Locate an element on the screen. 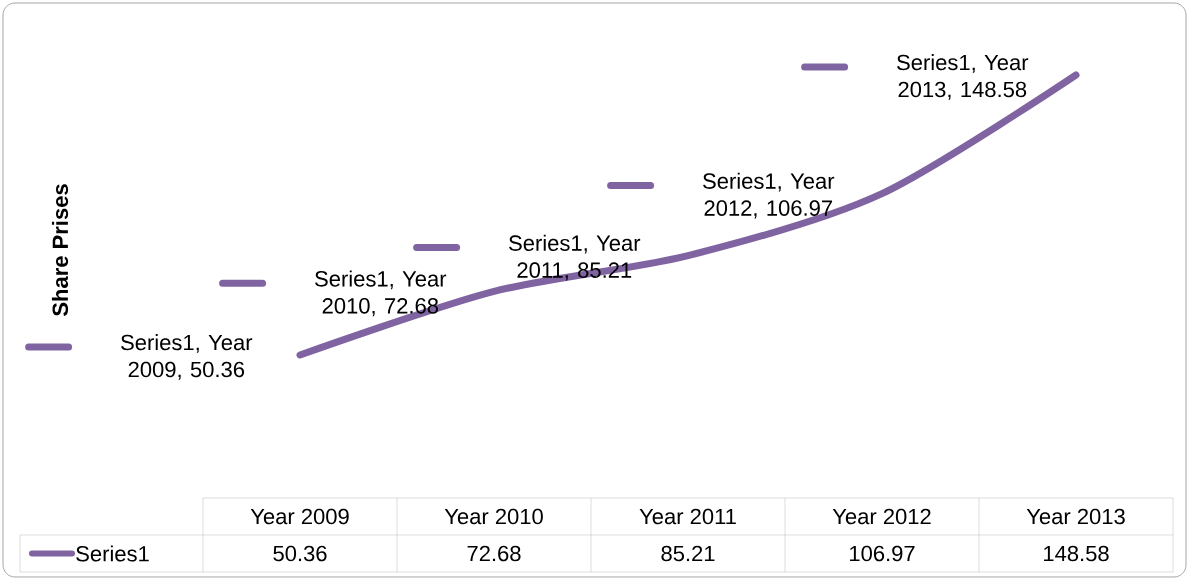  annotation: Series1, Year 2012, 106.97 is located at coordinates (769, 195).